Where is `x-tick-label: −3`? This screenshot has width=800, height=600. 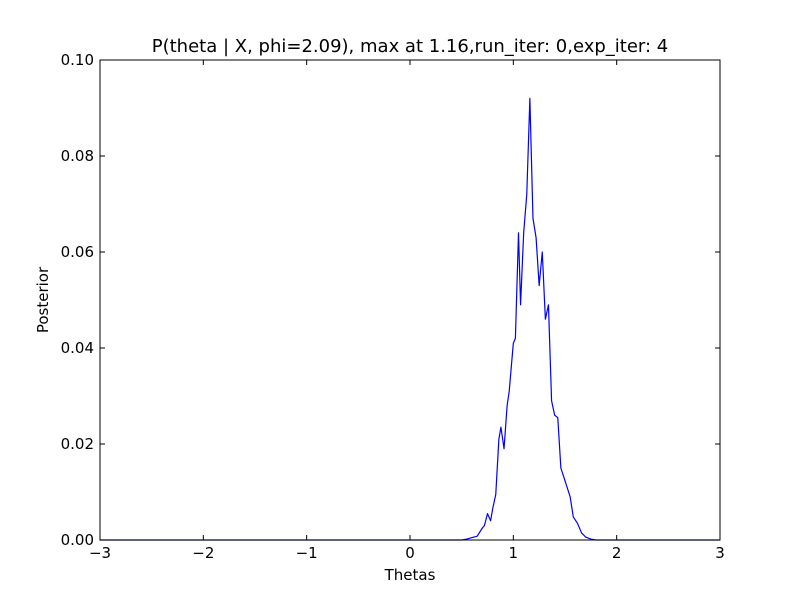 x-tick-label: −3 is located at coordinates (100, 553).